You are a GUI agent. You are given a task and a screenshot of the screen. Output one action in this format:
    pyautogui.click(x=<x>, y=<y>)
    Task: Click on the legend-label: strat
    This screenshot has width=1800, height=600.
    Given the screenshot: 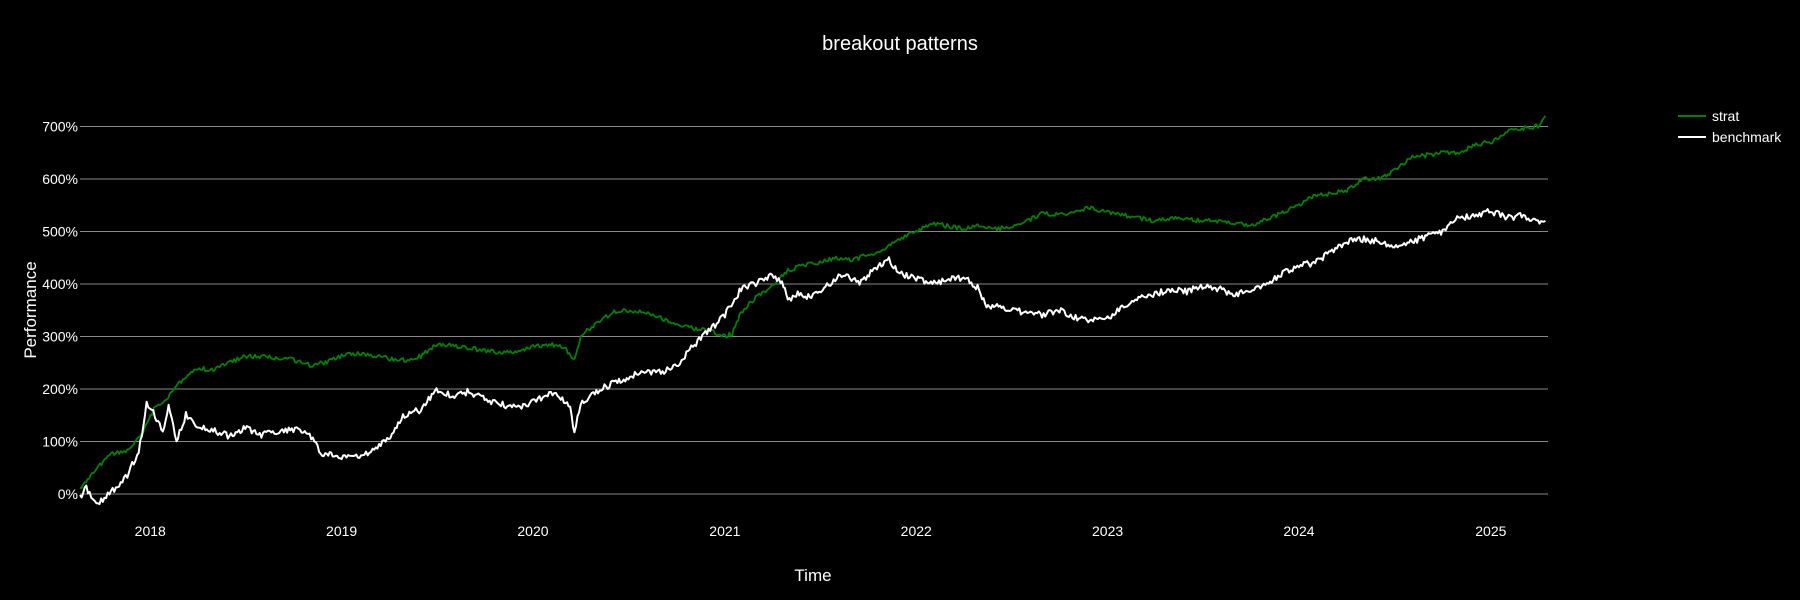 What is the action you would take?
    pyautogui.click(x=1725, y=116)
    